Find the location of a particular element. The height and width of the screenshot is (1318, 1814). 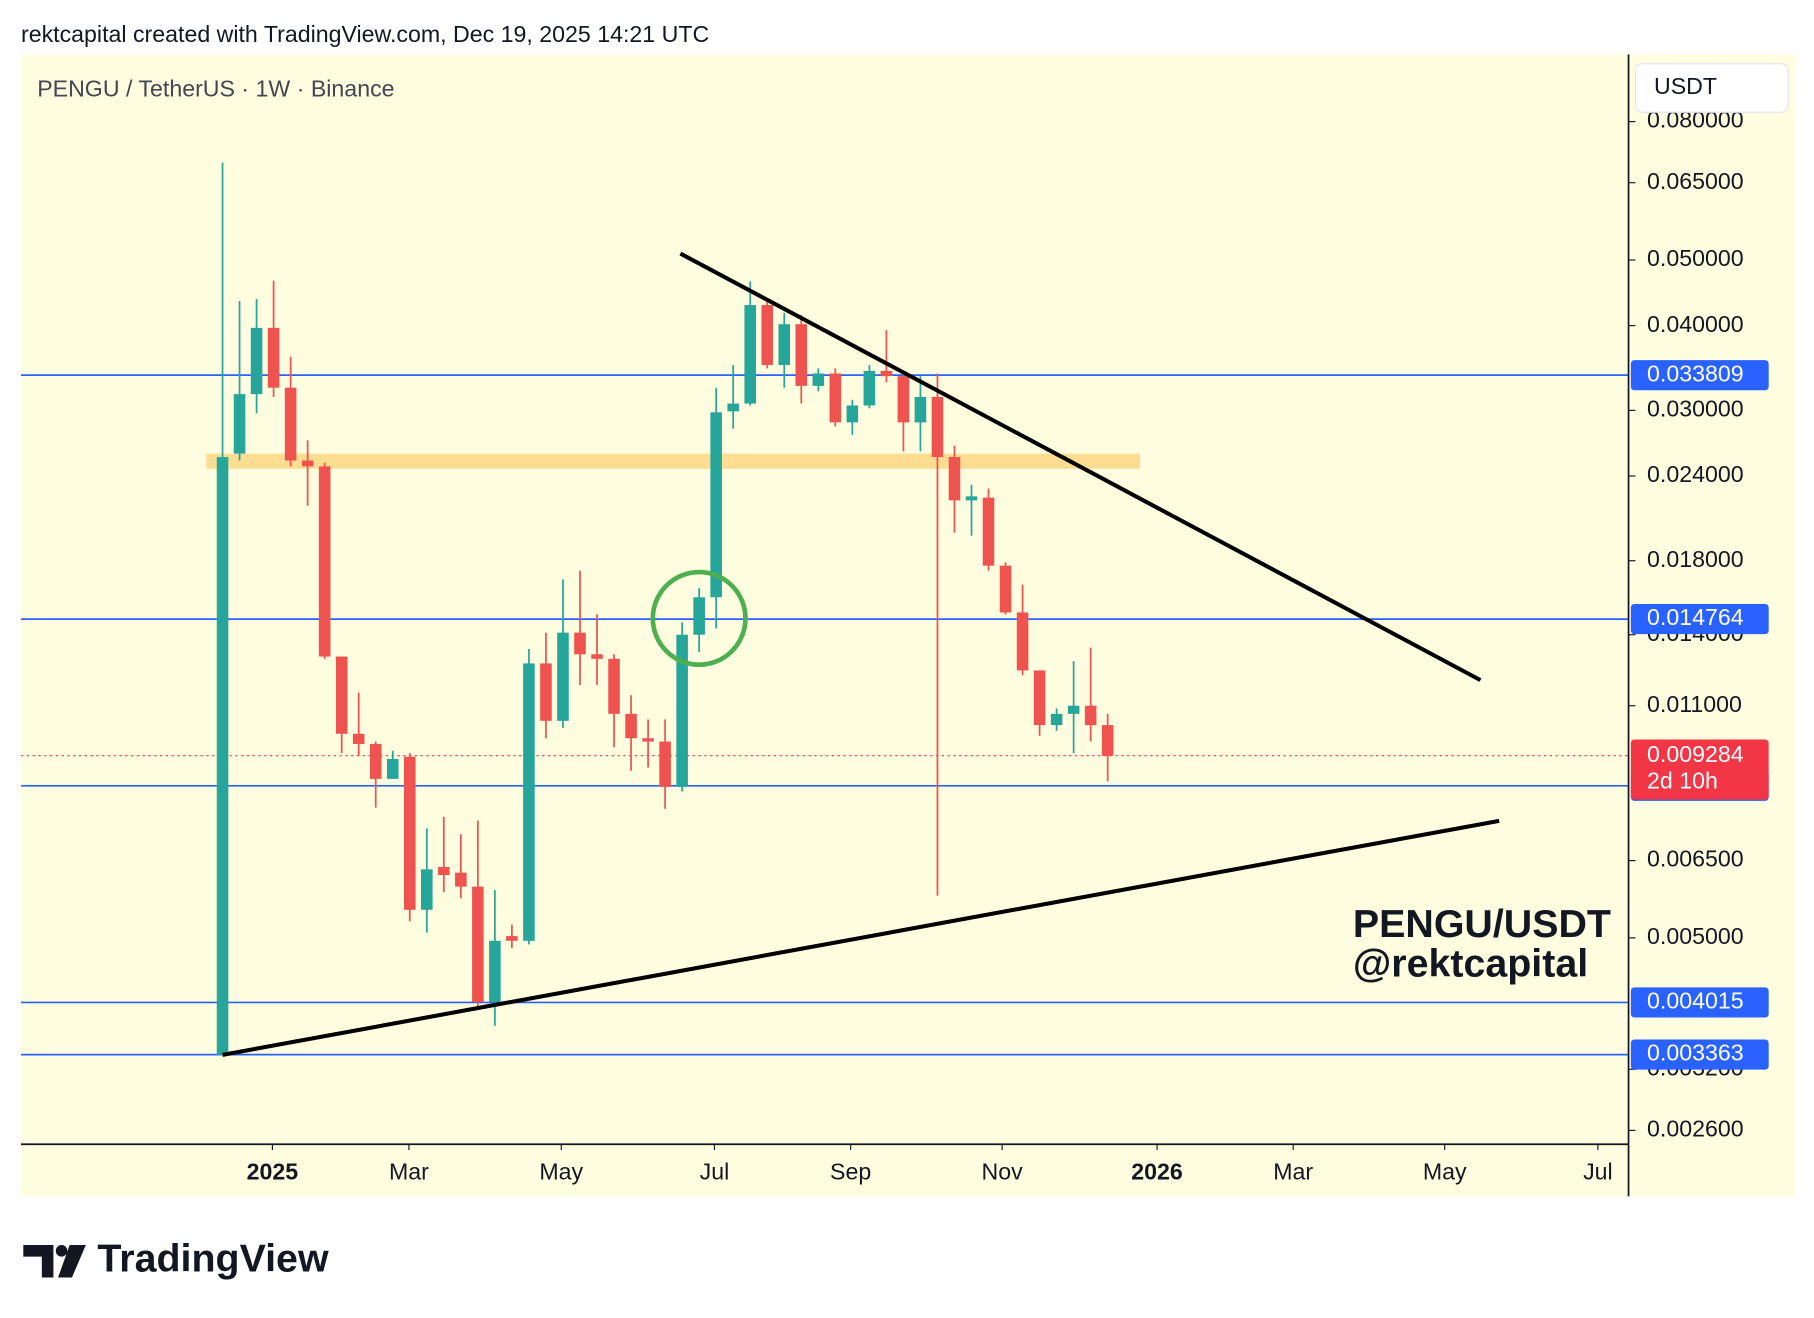

currency-button is located at coordinates (1711, 88).